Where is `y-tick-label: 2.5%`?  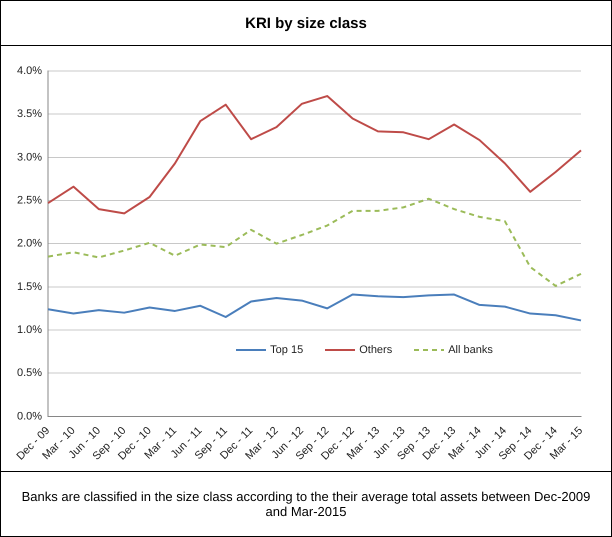
y-tick-label: 2.5% is located at coordinates (29, 200).